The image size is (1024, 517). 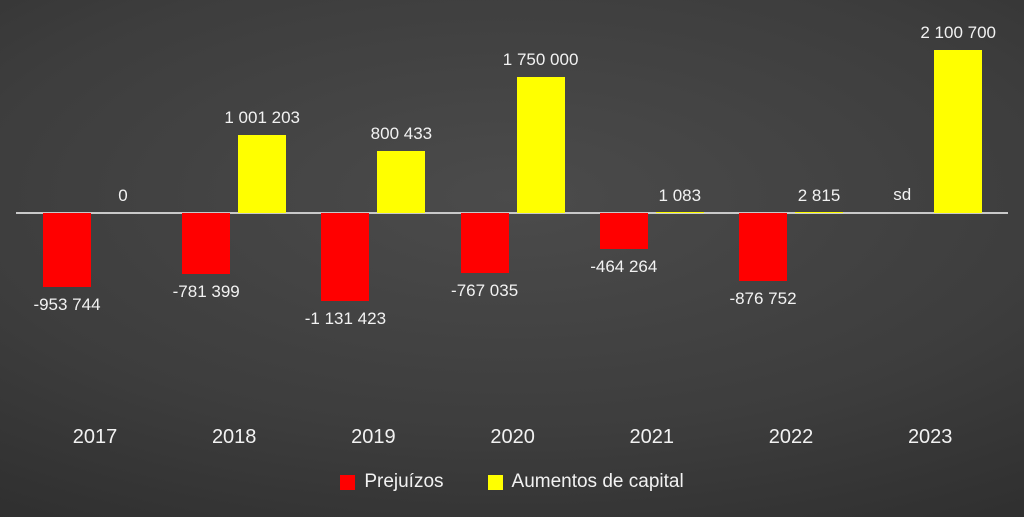 I want to click on bar-prejuizos-2018, so click(x=206, y=243).